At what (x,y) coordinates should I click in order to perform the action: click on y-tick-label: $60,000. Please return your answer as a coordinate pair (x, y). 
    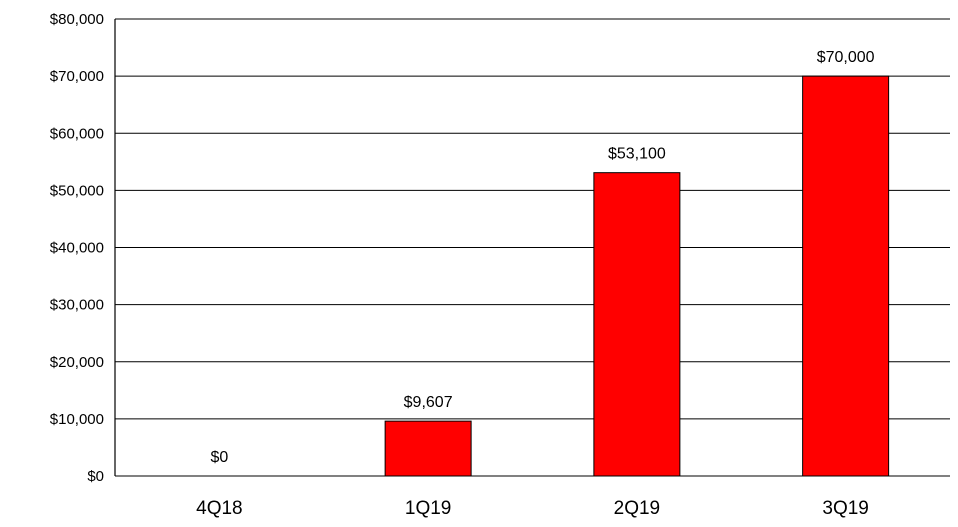
    Looking at the image, I should click on (77, 133).